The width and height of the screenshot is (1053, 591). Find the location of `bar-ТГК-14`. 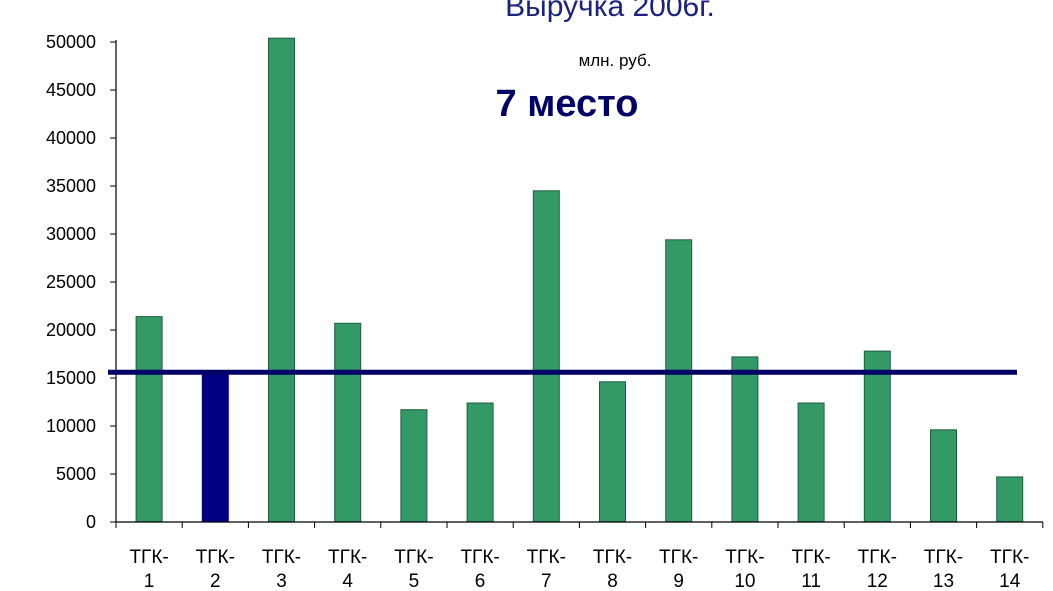

bar-ТГК-14 is located at coordinates (1010, 499).